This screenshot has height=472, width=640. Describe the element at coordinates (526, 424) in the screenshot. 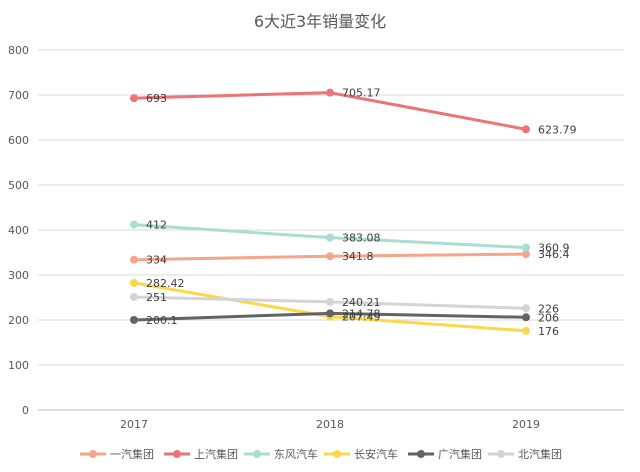

I see `x-tick-label: 2019` at that location.